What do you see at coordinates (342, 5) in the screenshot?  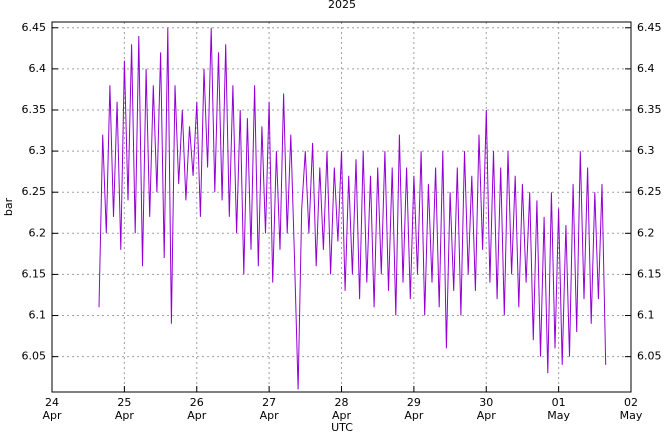 I see `chart-title: 2025` at bounding box center [342, 5].